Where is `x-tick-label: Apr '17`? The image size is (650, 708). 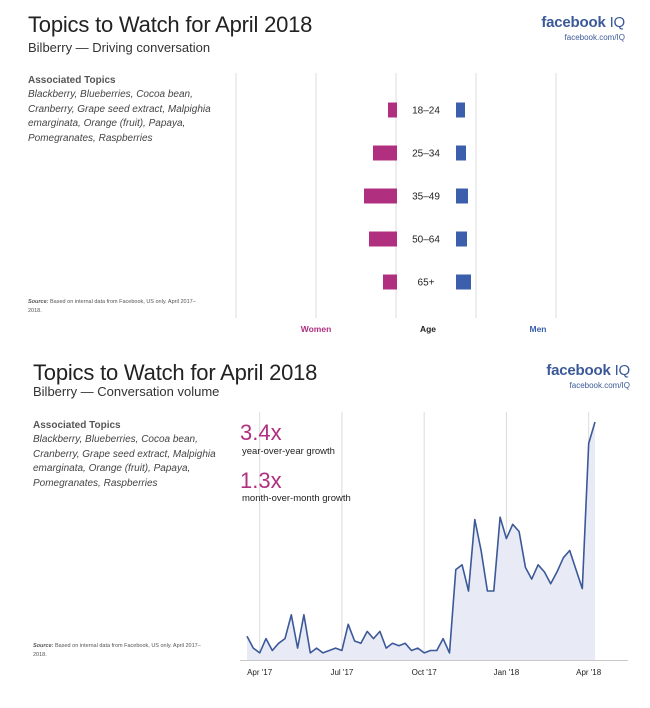
x-tick-label: Apr '17 is located at coordinates (260, 672).